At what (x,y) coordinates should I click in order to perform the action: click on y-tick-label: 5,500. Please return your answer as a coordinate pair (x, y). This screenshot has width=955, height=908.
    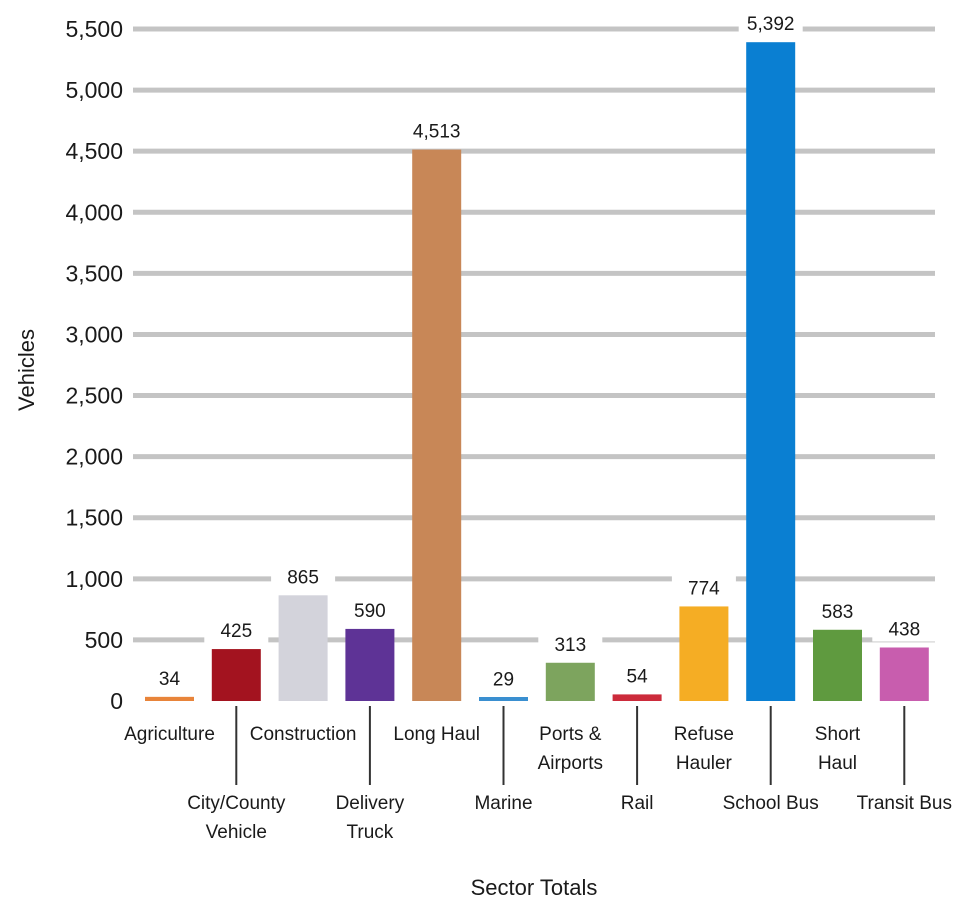
    Looking at the image, I should click on (94, 29).